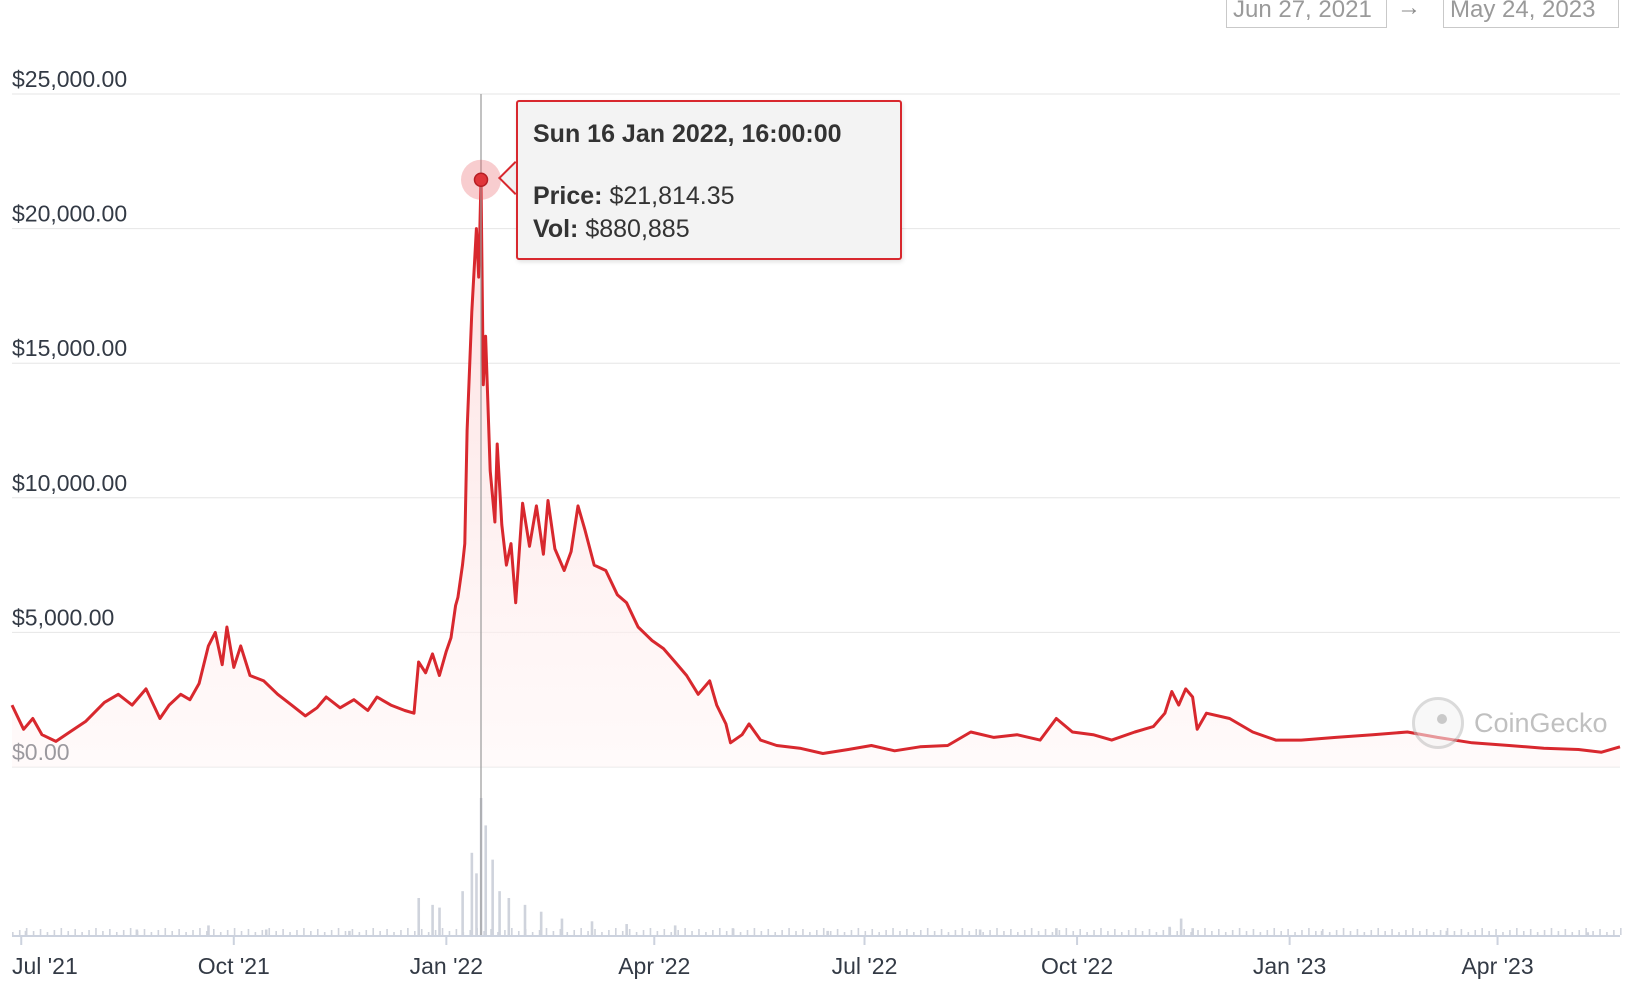 The height and width of the screenshot is (992, 1636). Describe the element at coordinates (69, 79) in the screenshot. I see `y-tick-label-0: $25,000.00` at that location.